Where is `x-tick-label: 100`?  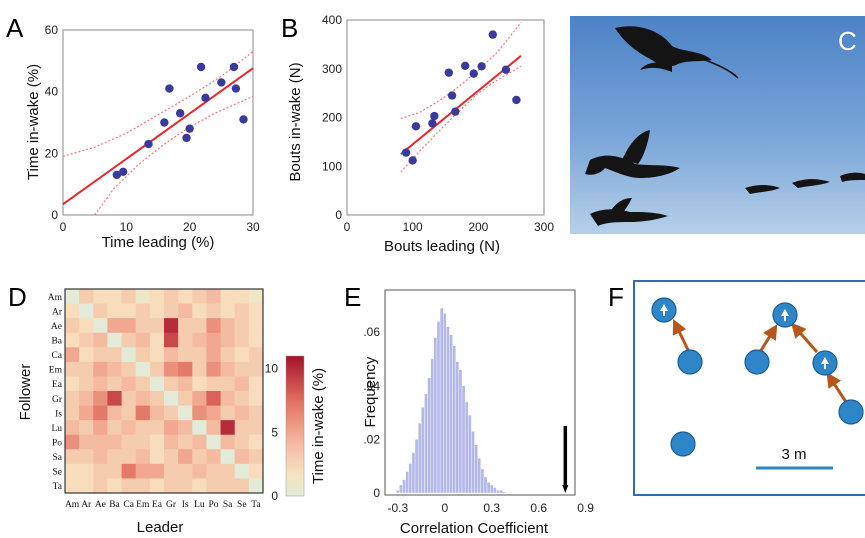 x-tick-label: 100 is located at coordinates (413, 227).